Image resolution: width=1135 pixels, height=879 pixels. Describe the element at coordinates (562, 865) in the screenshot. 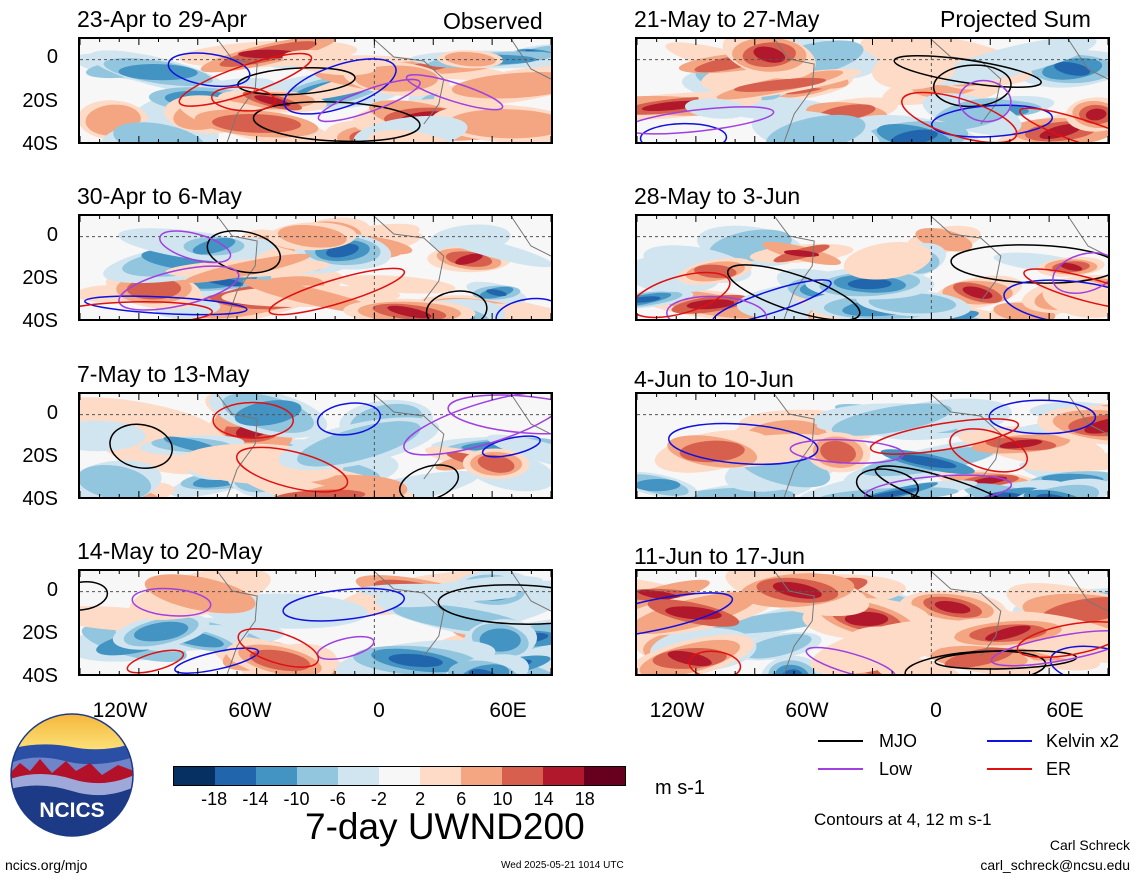

I see `timestamp: Wed 2025-05-21 1014 UTC` at that location.